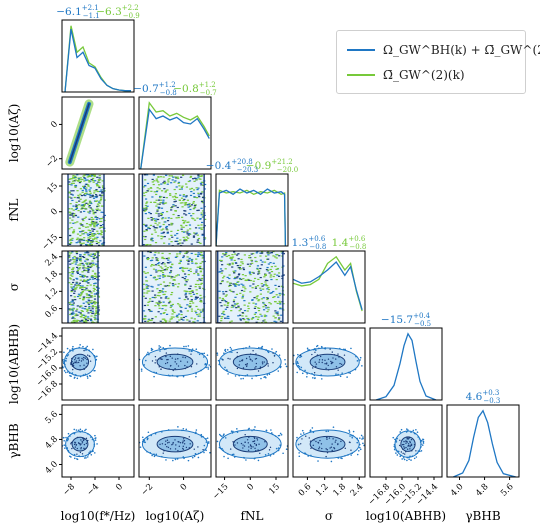  What do you see at coordinates (483, 397) in the screenshot?
I see `marginal-title-gamma-combined: 4.6+0.3 −0.3` at bounding box center [483, 397].